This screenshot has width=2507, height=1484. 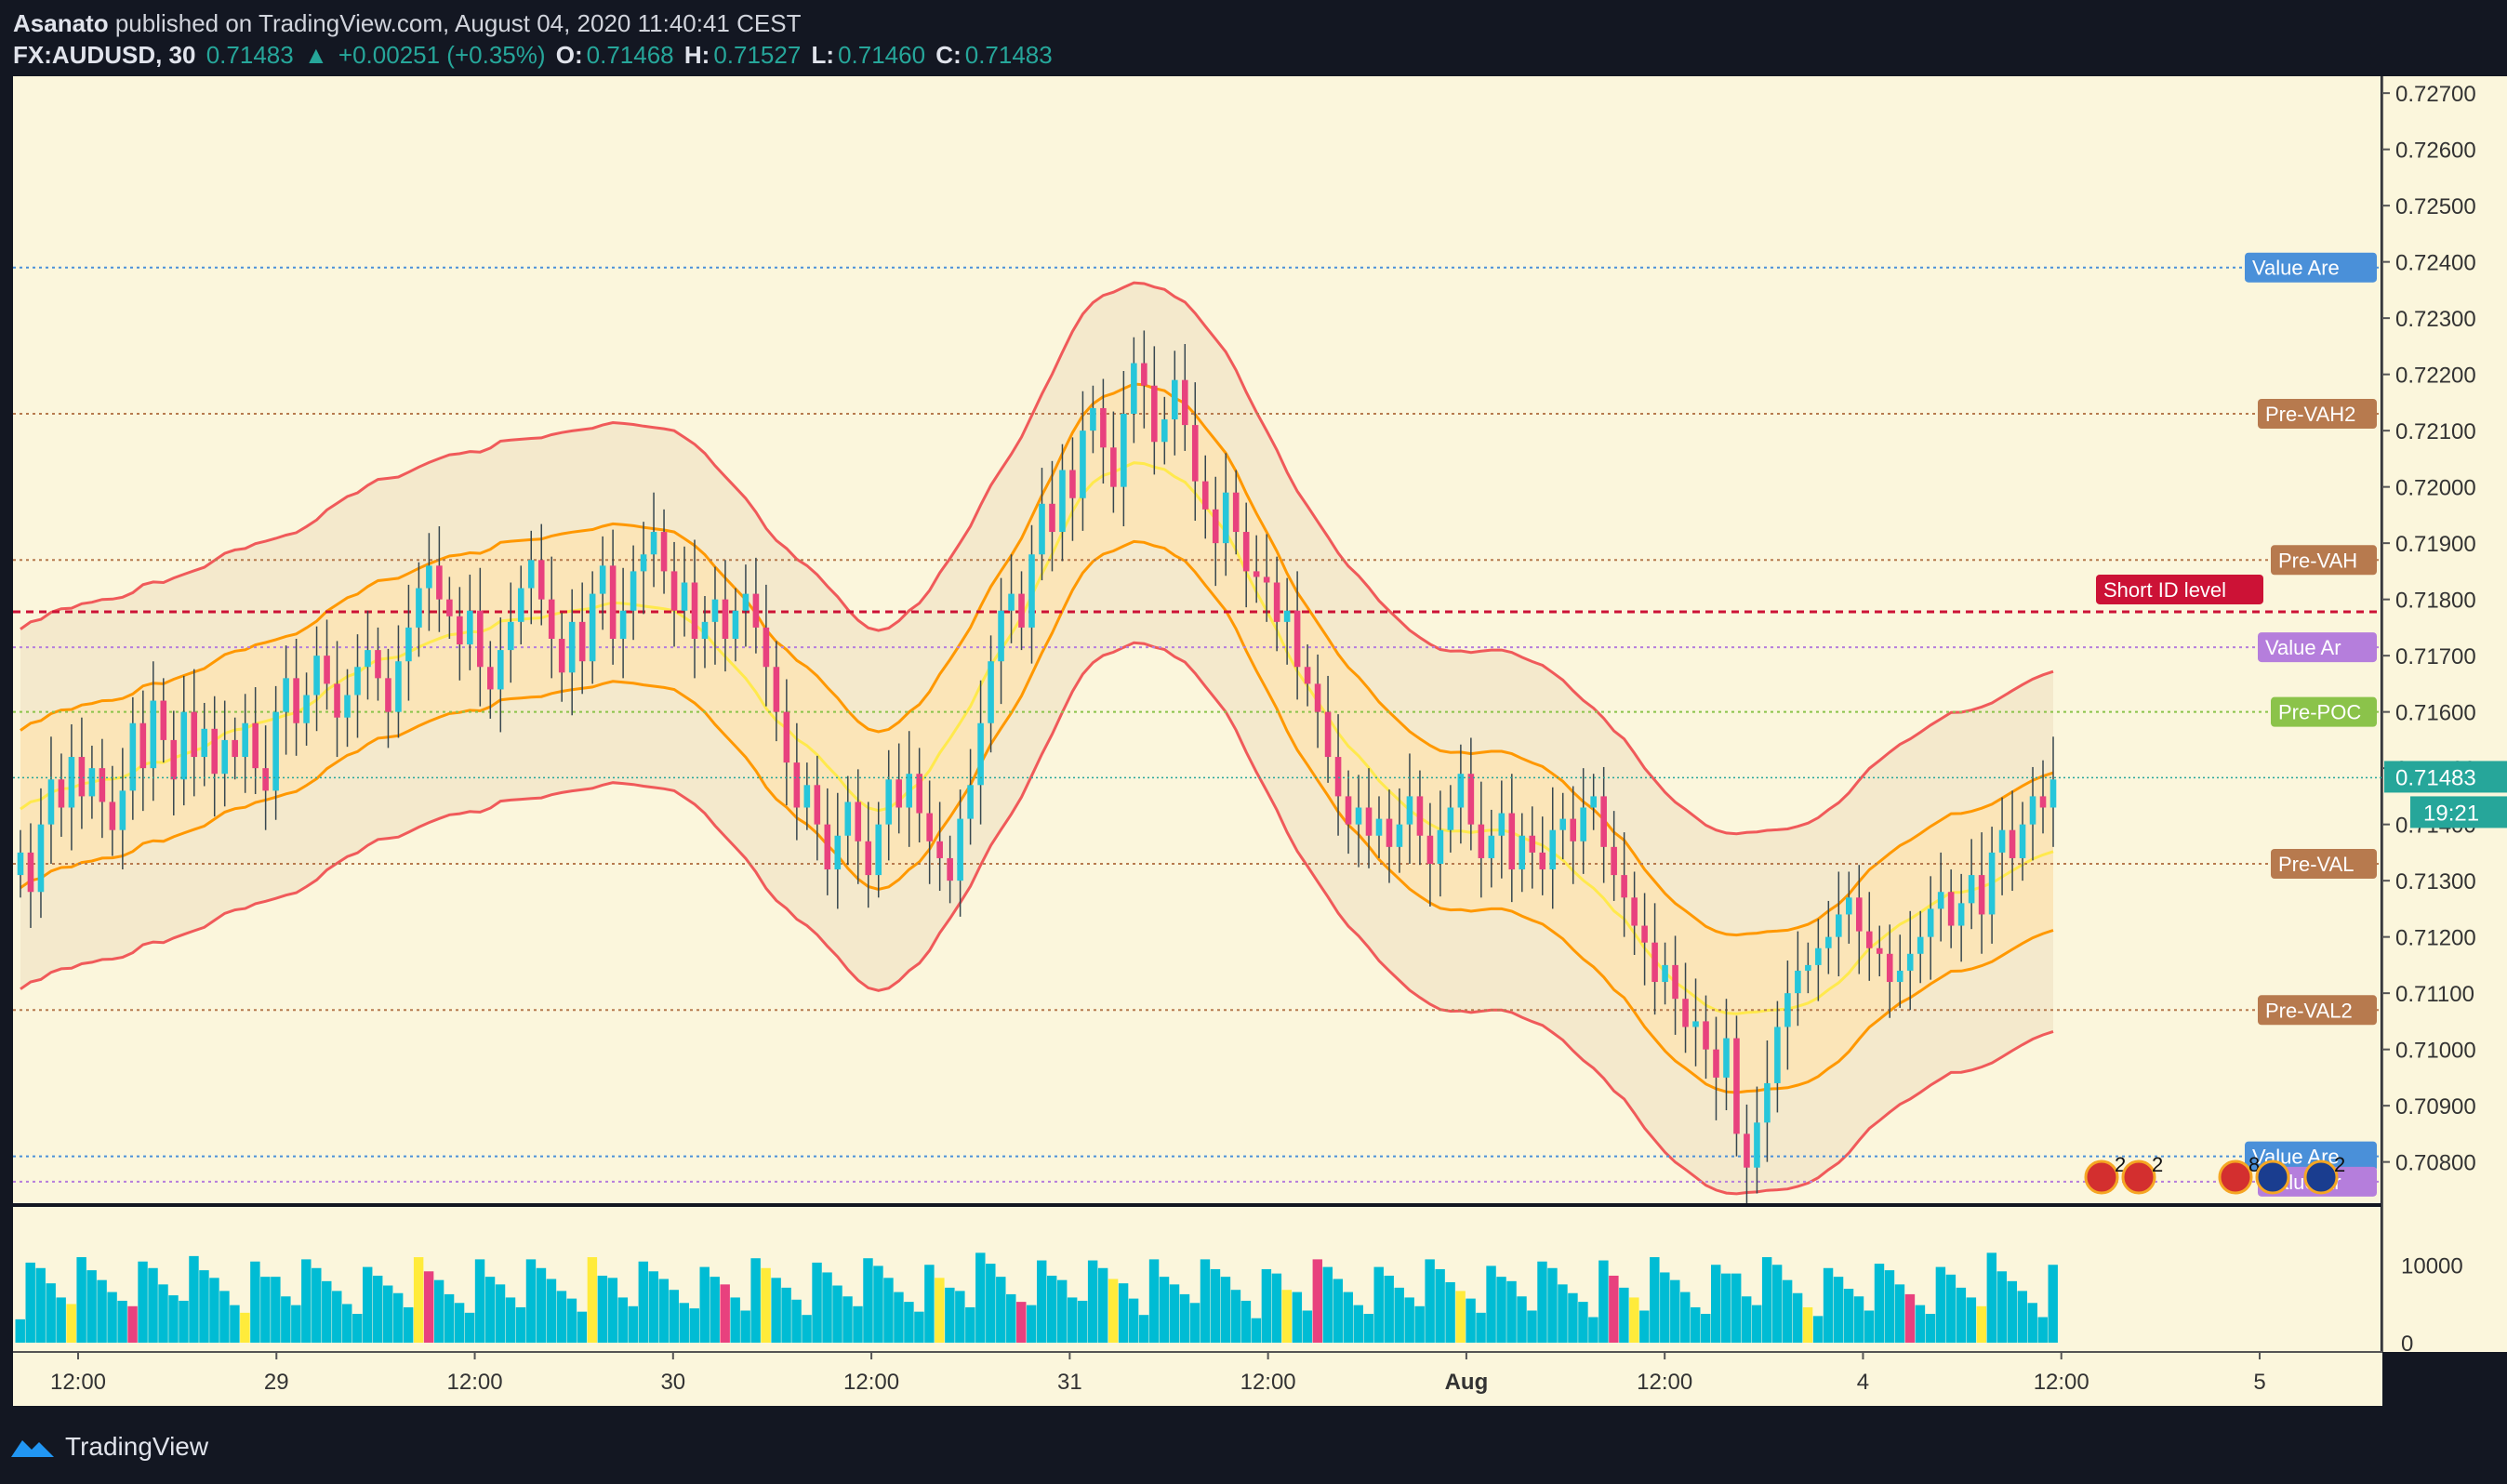 What do you see at coordinates (2432, 1266) in the screenshot?
I see `volume-tick-label: 10000` at bounding box center [2432, 1266].